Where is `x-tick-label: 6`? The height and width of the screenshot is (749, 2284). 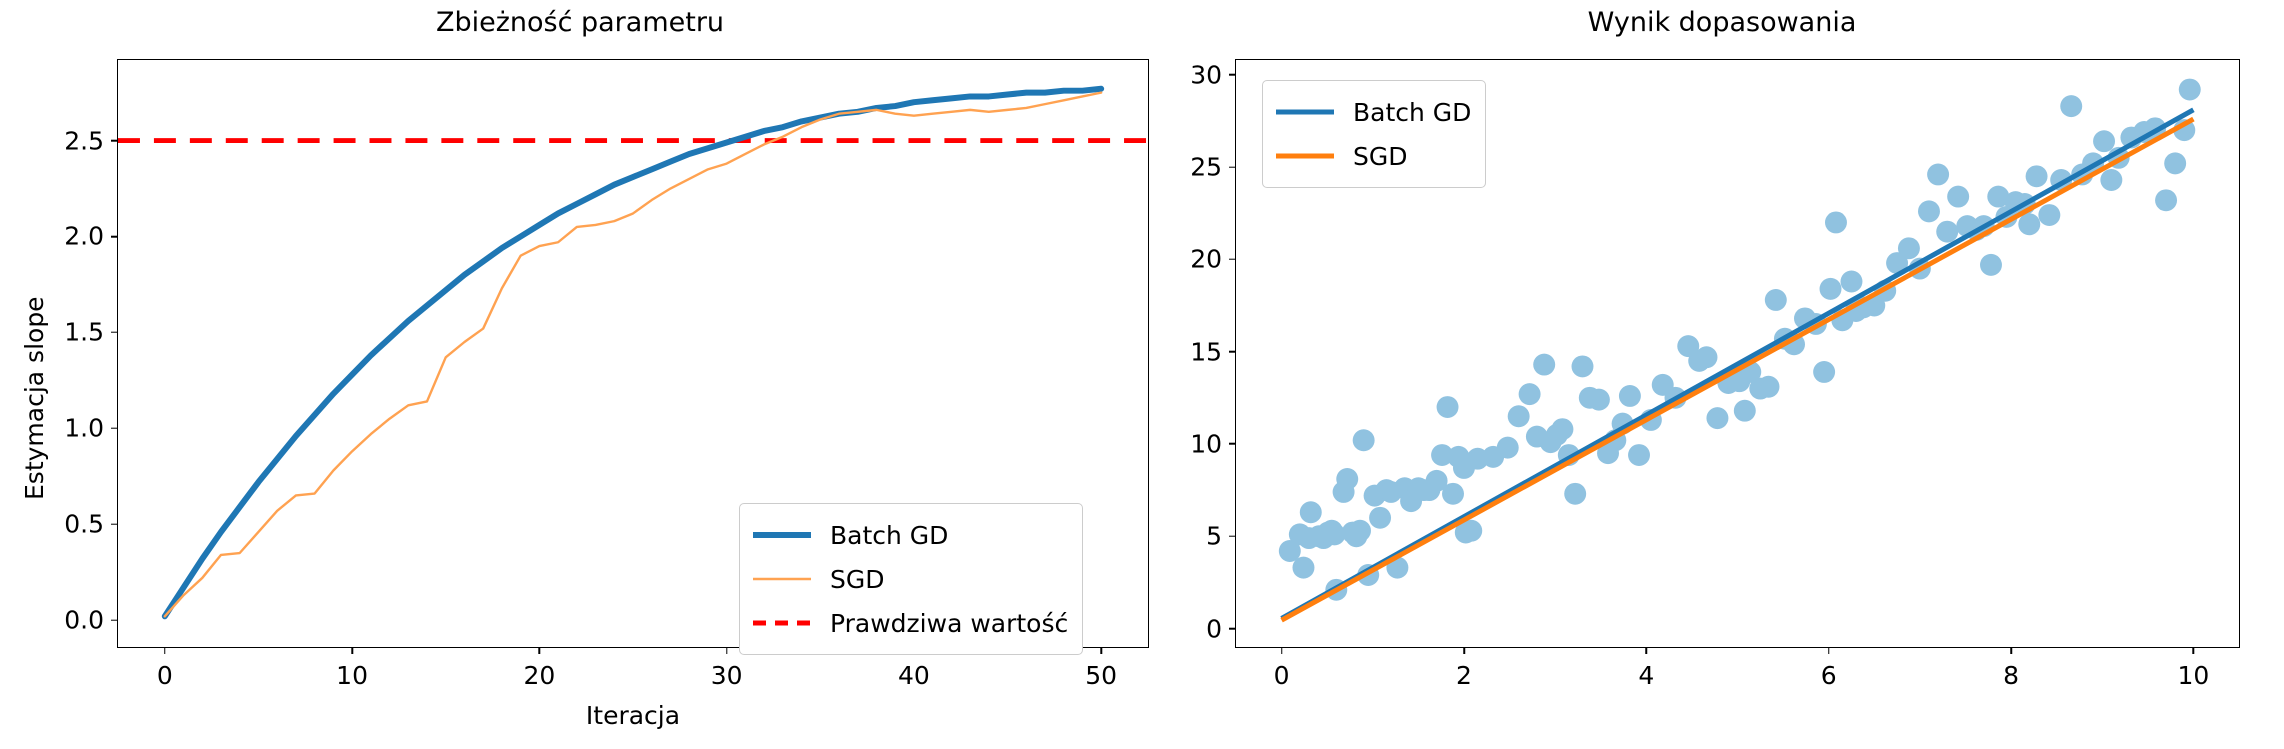 x-tick-label: 6 is located at coordinates (1829, 667).